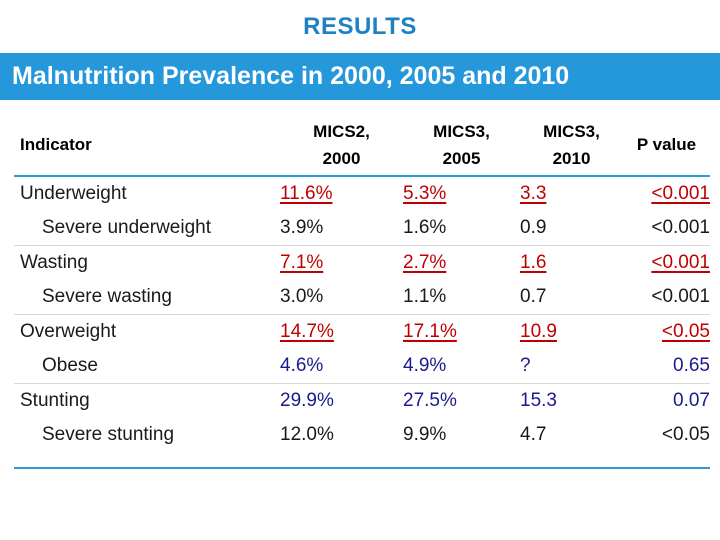 Image resolution: width=720 pixels, height=540 pixels. What do you see at coordinates (362, 228) in the screenshot?
I see `table-row: Severe underweight 3.9% 1.6% 0.9 <0.001` at bounding box center [362, 228].